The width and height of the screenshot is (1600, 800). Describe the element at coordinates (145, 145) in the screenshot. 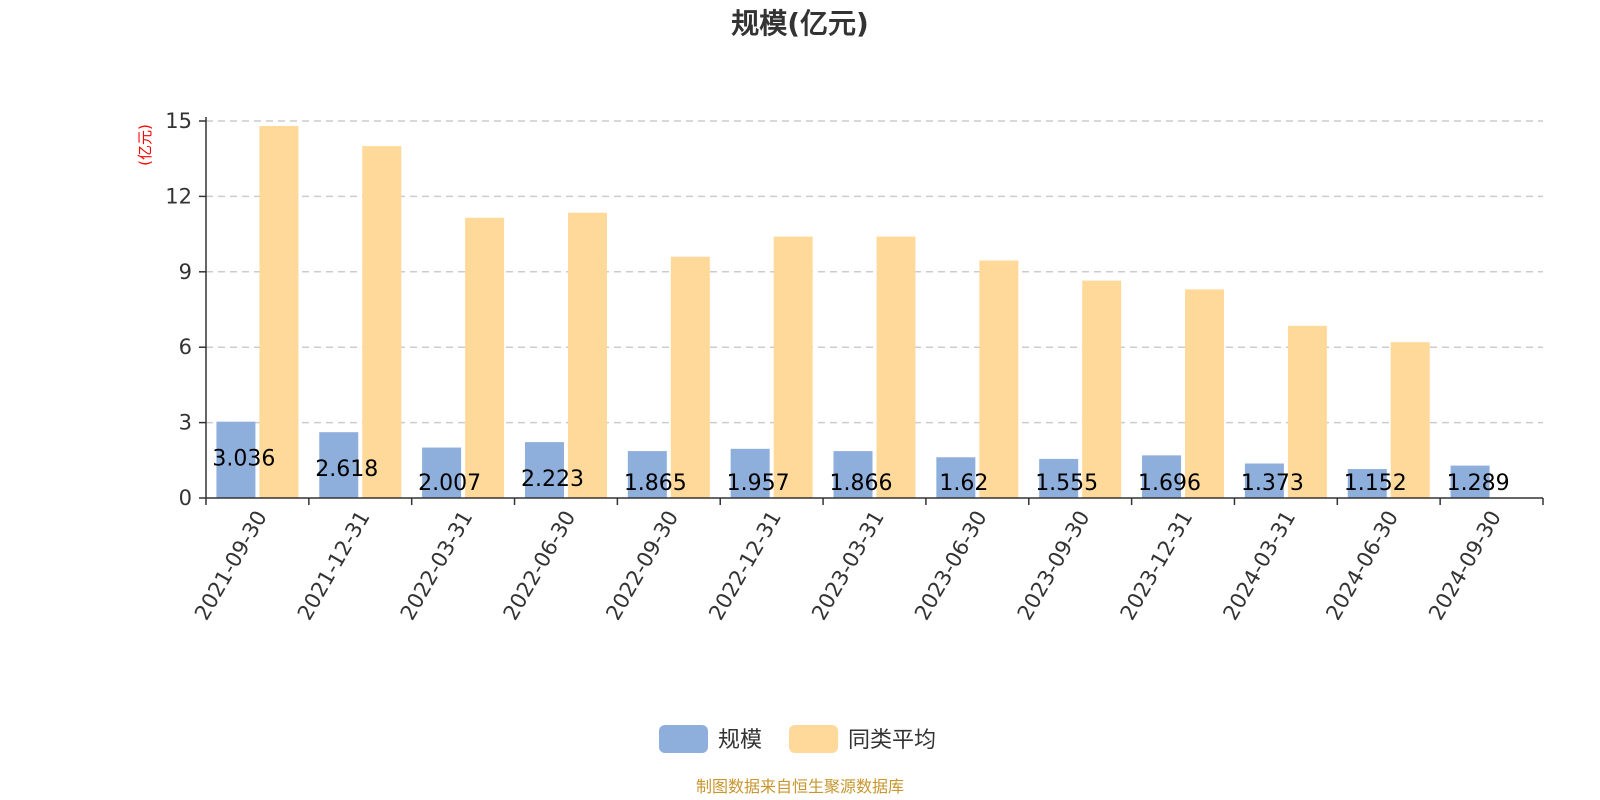

I see `y-axis-unit-label: (亿元)` at that location.